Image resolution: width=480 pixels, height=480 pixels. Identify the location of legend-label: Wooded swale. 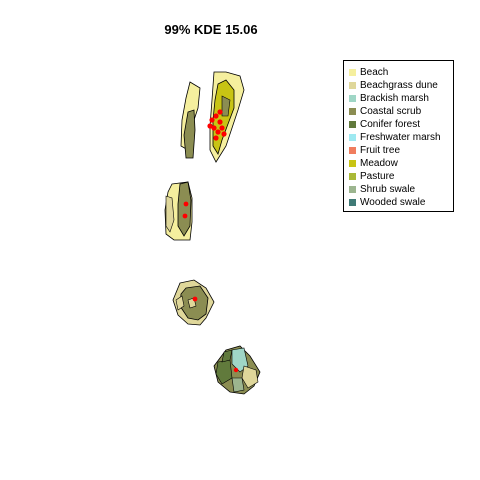
(393, 202).